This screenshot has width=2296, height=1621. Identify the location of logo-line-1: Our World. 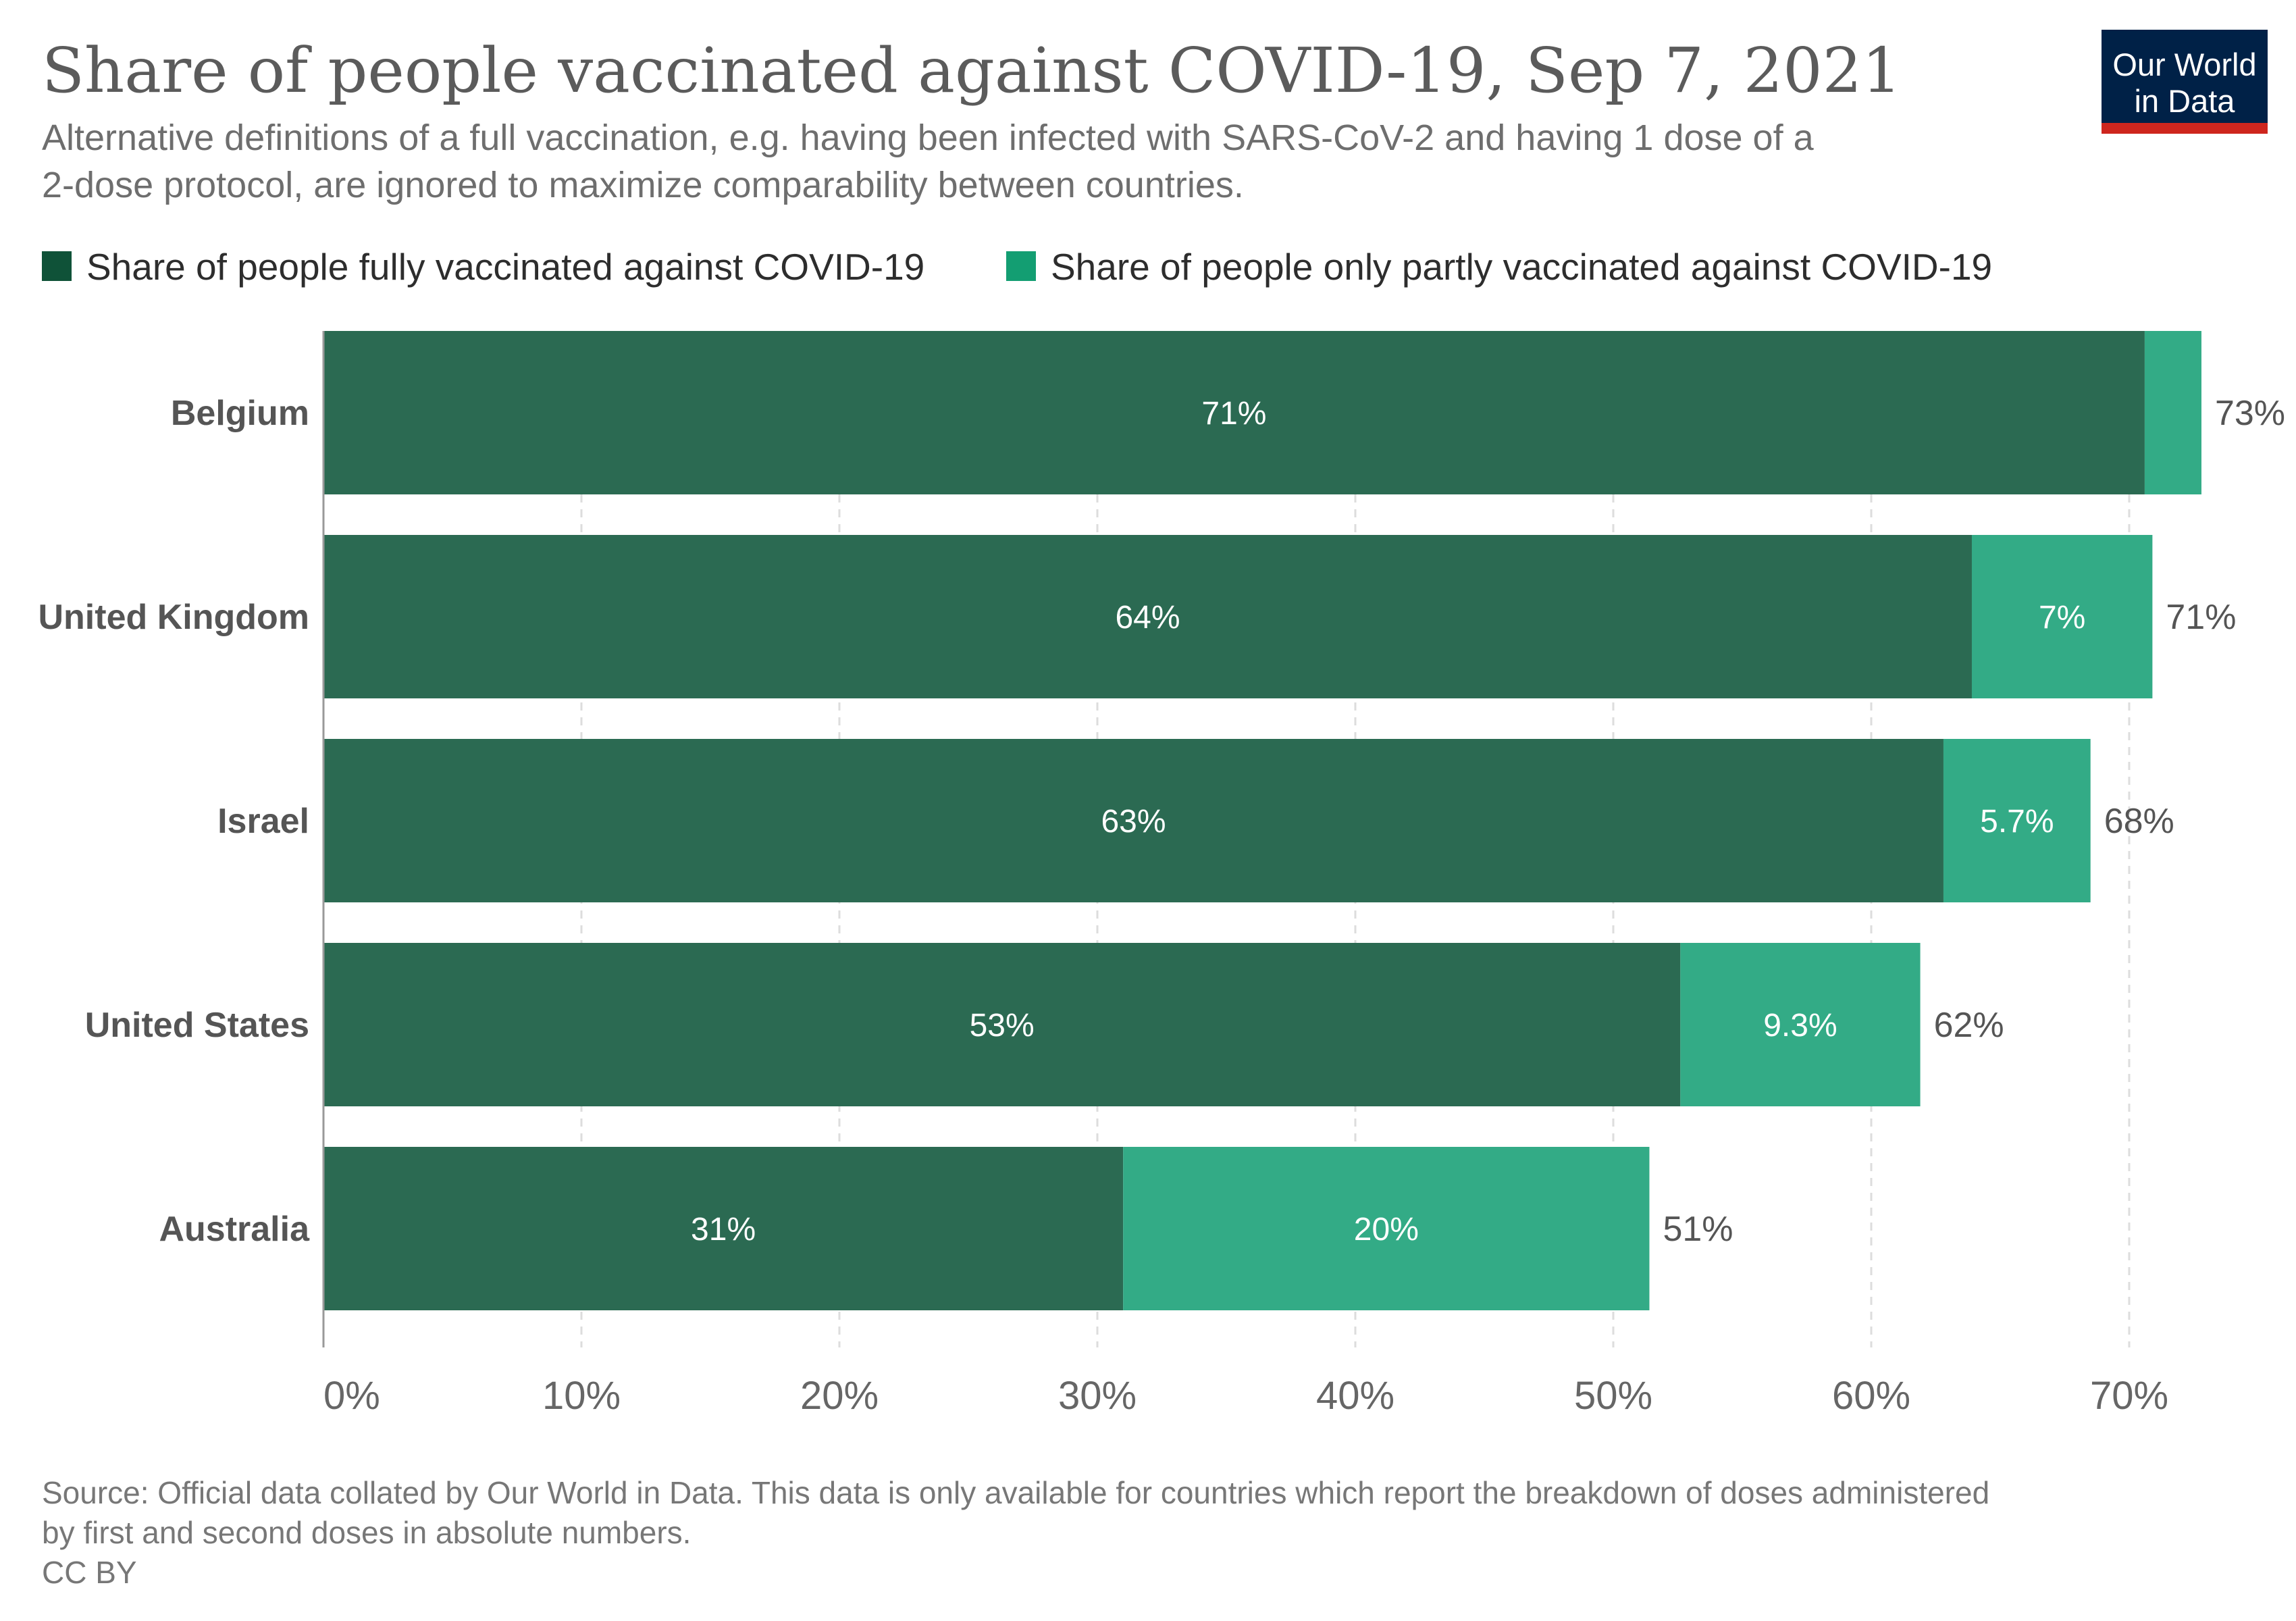
(2184, 64).